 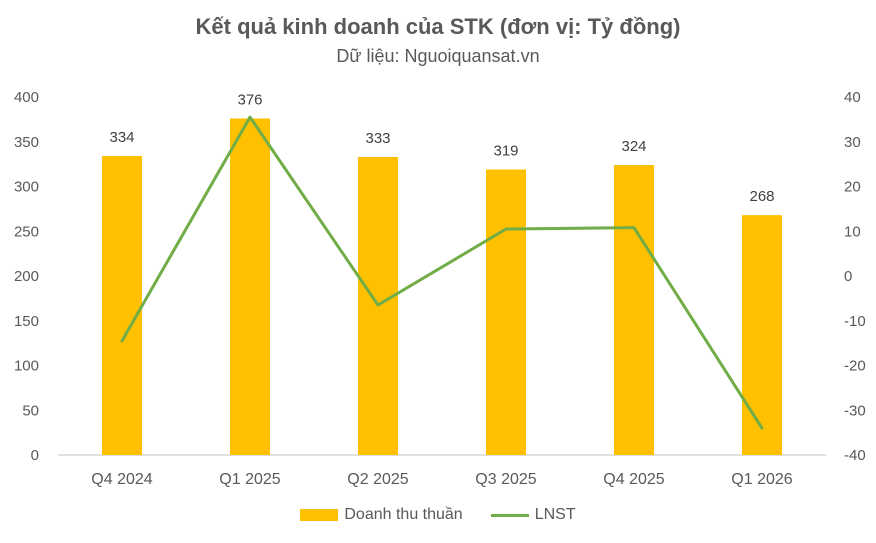 I want to click on y-left-tick-label: 300, so click(x=26, y=187).